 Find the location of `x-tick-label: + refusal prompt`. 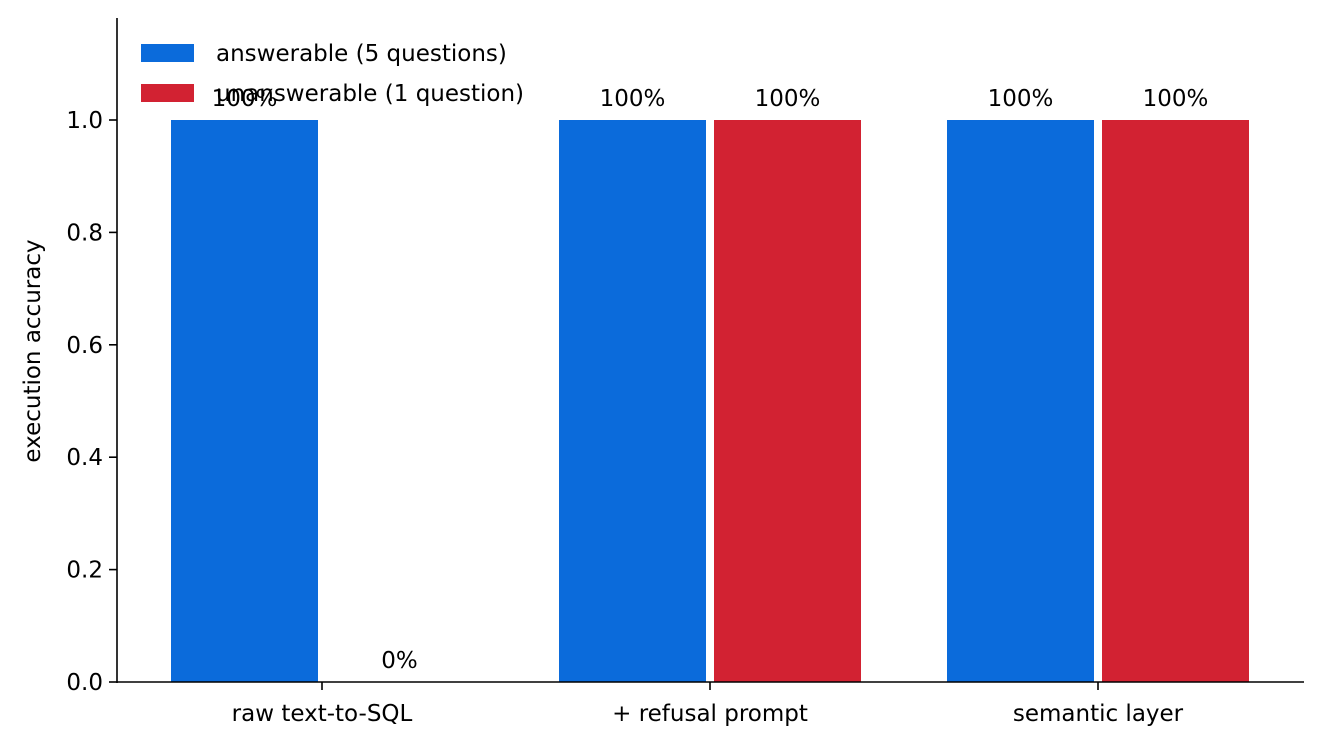

x-tick-label: + refusal prompt is located at coordinates (710, 714).